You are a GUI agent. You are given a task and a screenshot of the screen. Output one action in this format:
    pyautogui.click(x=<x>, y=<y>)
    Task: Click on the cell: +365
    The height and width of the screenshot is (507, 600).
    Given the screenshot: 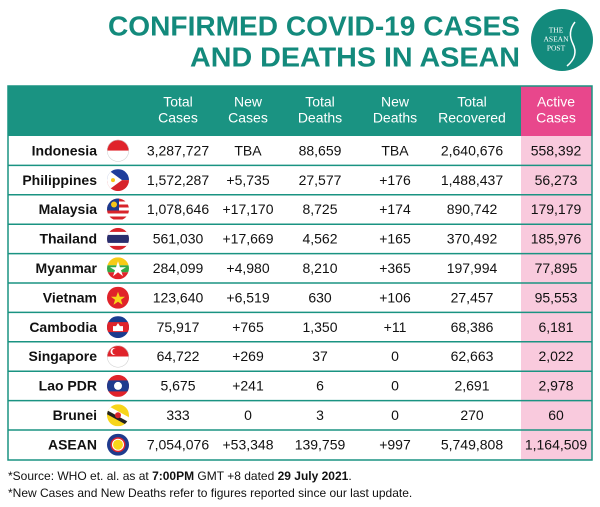 What is the action you would take?
    pyautogui.click(x=395, y=268)
    